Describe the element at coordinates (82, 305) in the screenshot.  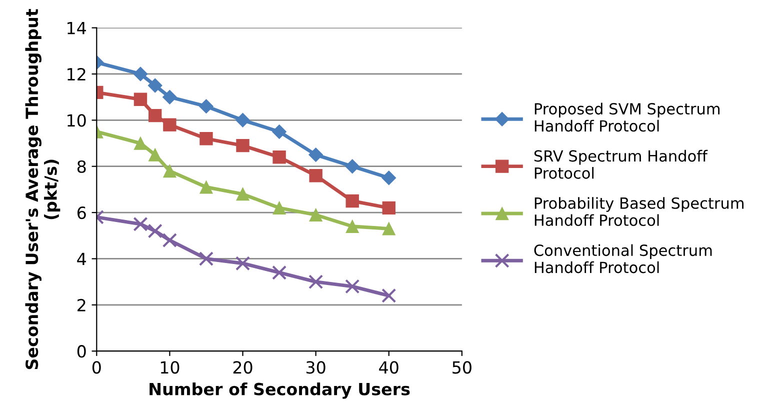
I see `y-tick-label: 2` at that location.